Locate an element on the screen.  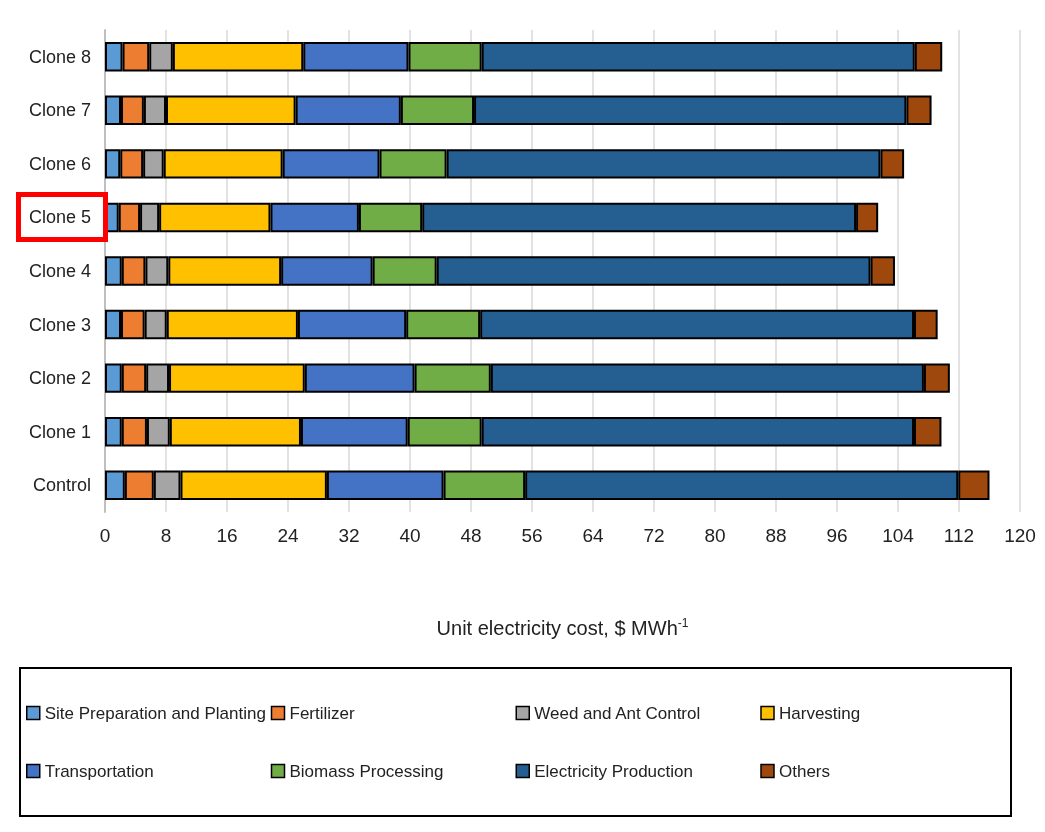
legend-label: Transportation is located at coordinates (99, 771).